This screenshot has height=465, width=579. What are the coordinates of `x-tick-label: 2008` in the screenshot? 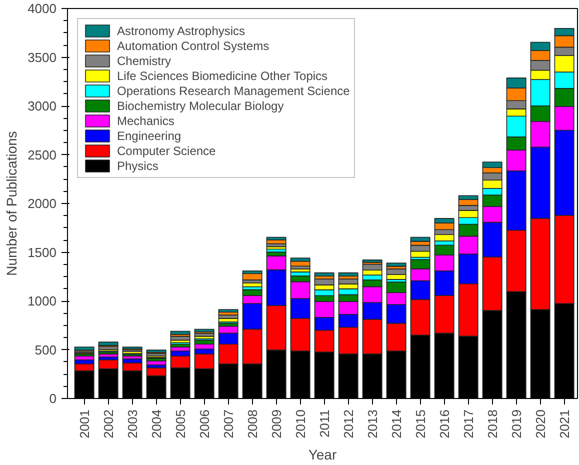 It's located at (252, 424).